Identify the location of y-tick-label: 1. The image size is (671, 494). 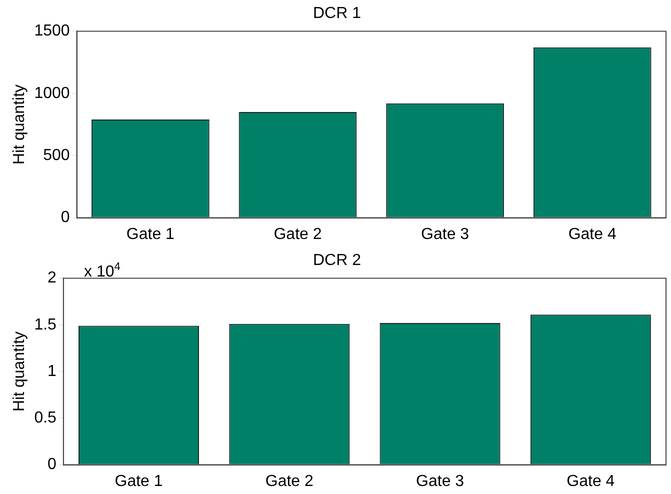
(52, 371).